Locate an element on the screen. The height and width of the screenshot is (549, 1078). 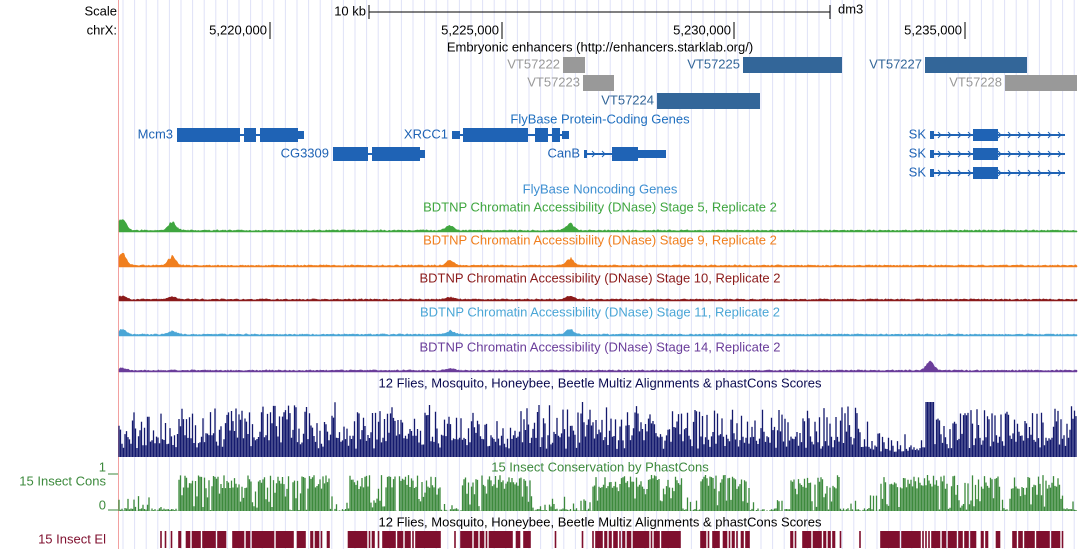
enhancer-label: VT57228 is located at coordinates (975, 81).